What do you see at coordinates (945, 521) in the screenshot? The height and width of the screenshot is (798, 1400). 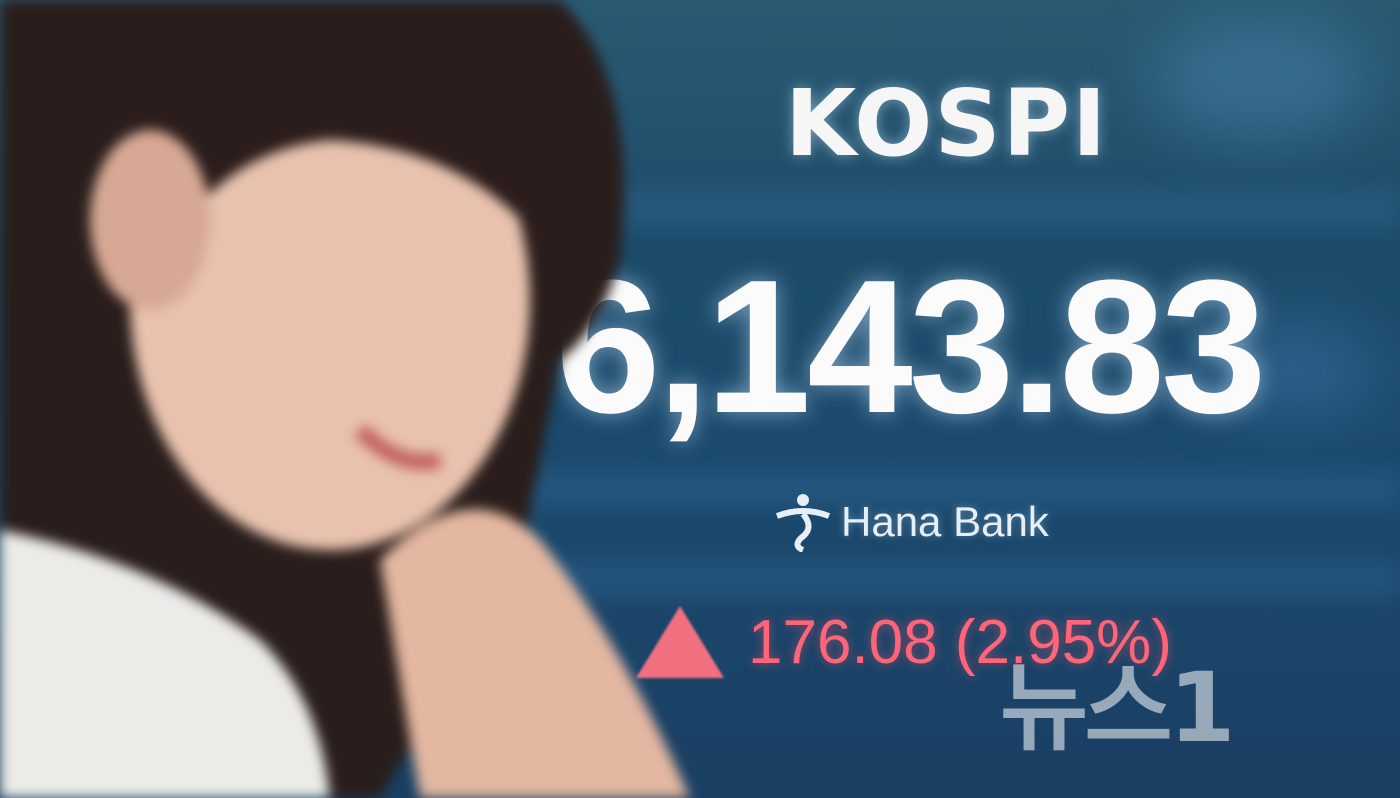 I see `sponsor-name: Hana Bank` at bounding box center [945, 521].